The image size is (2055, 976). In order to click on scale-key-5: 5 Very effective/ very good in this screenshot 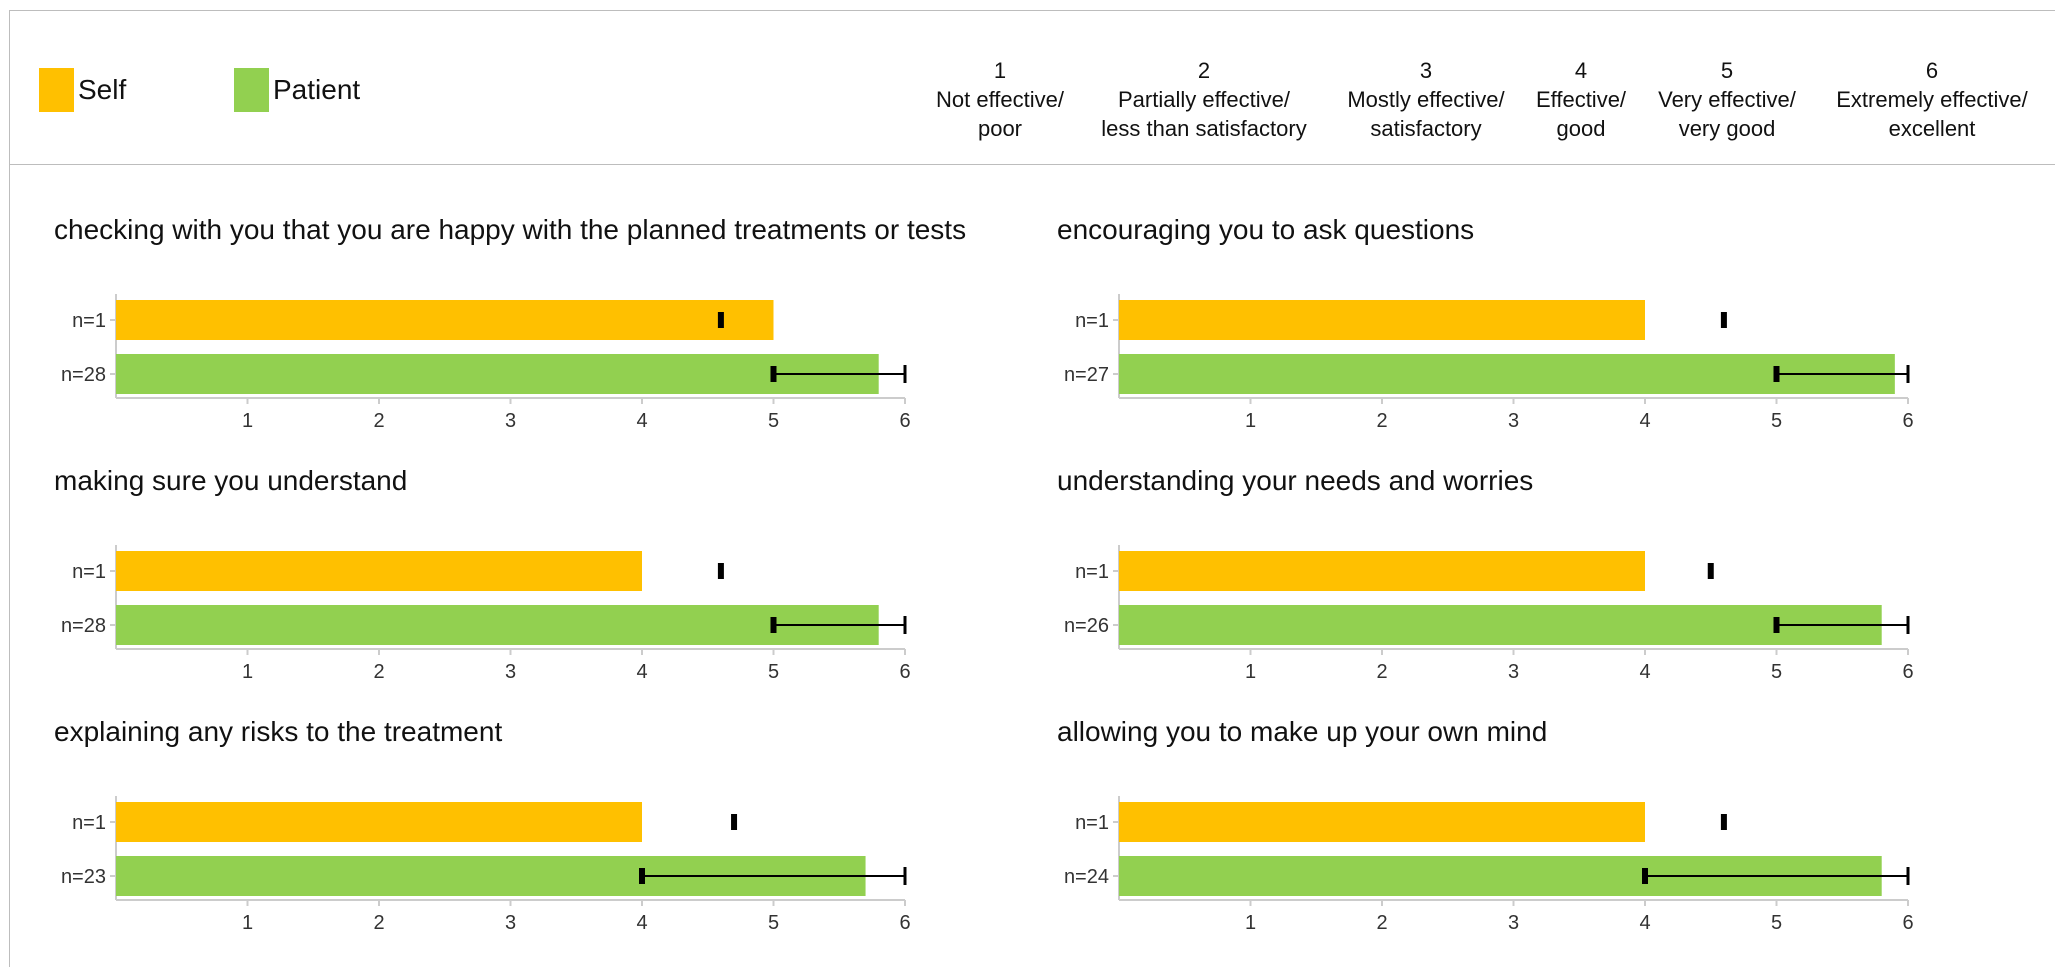, I will do `click(1727, 99)`.